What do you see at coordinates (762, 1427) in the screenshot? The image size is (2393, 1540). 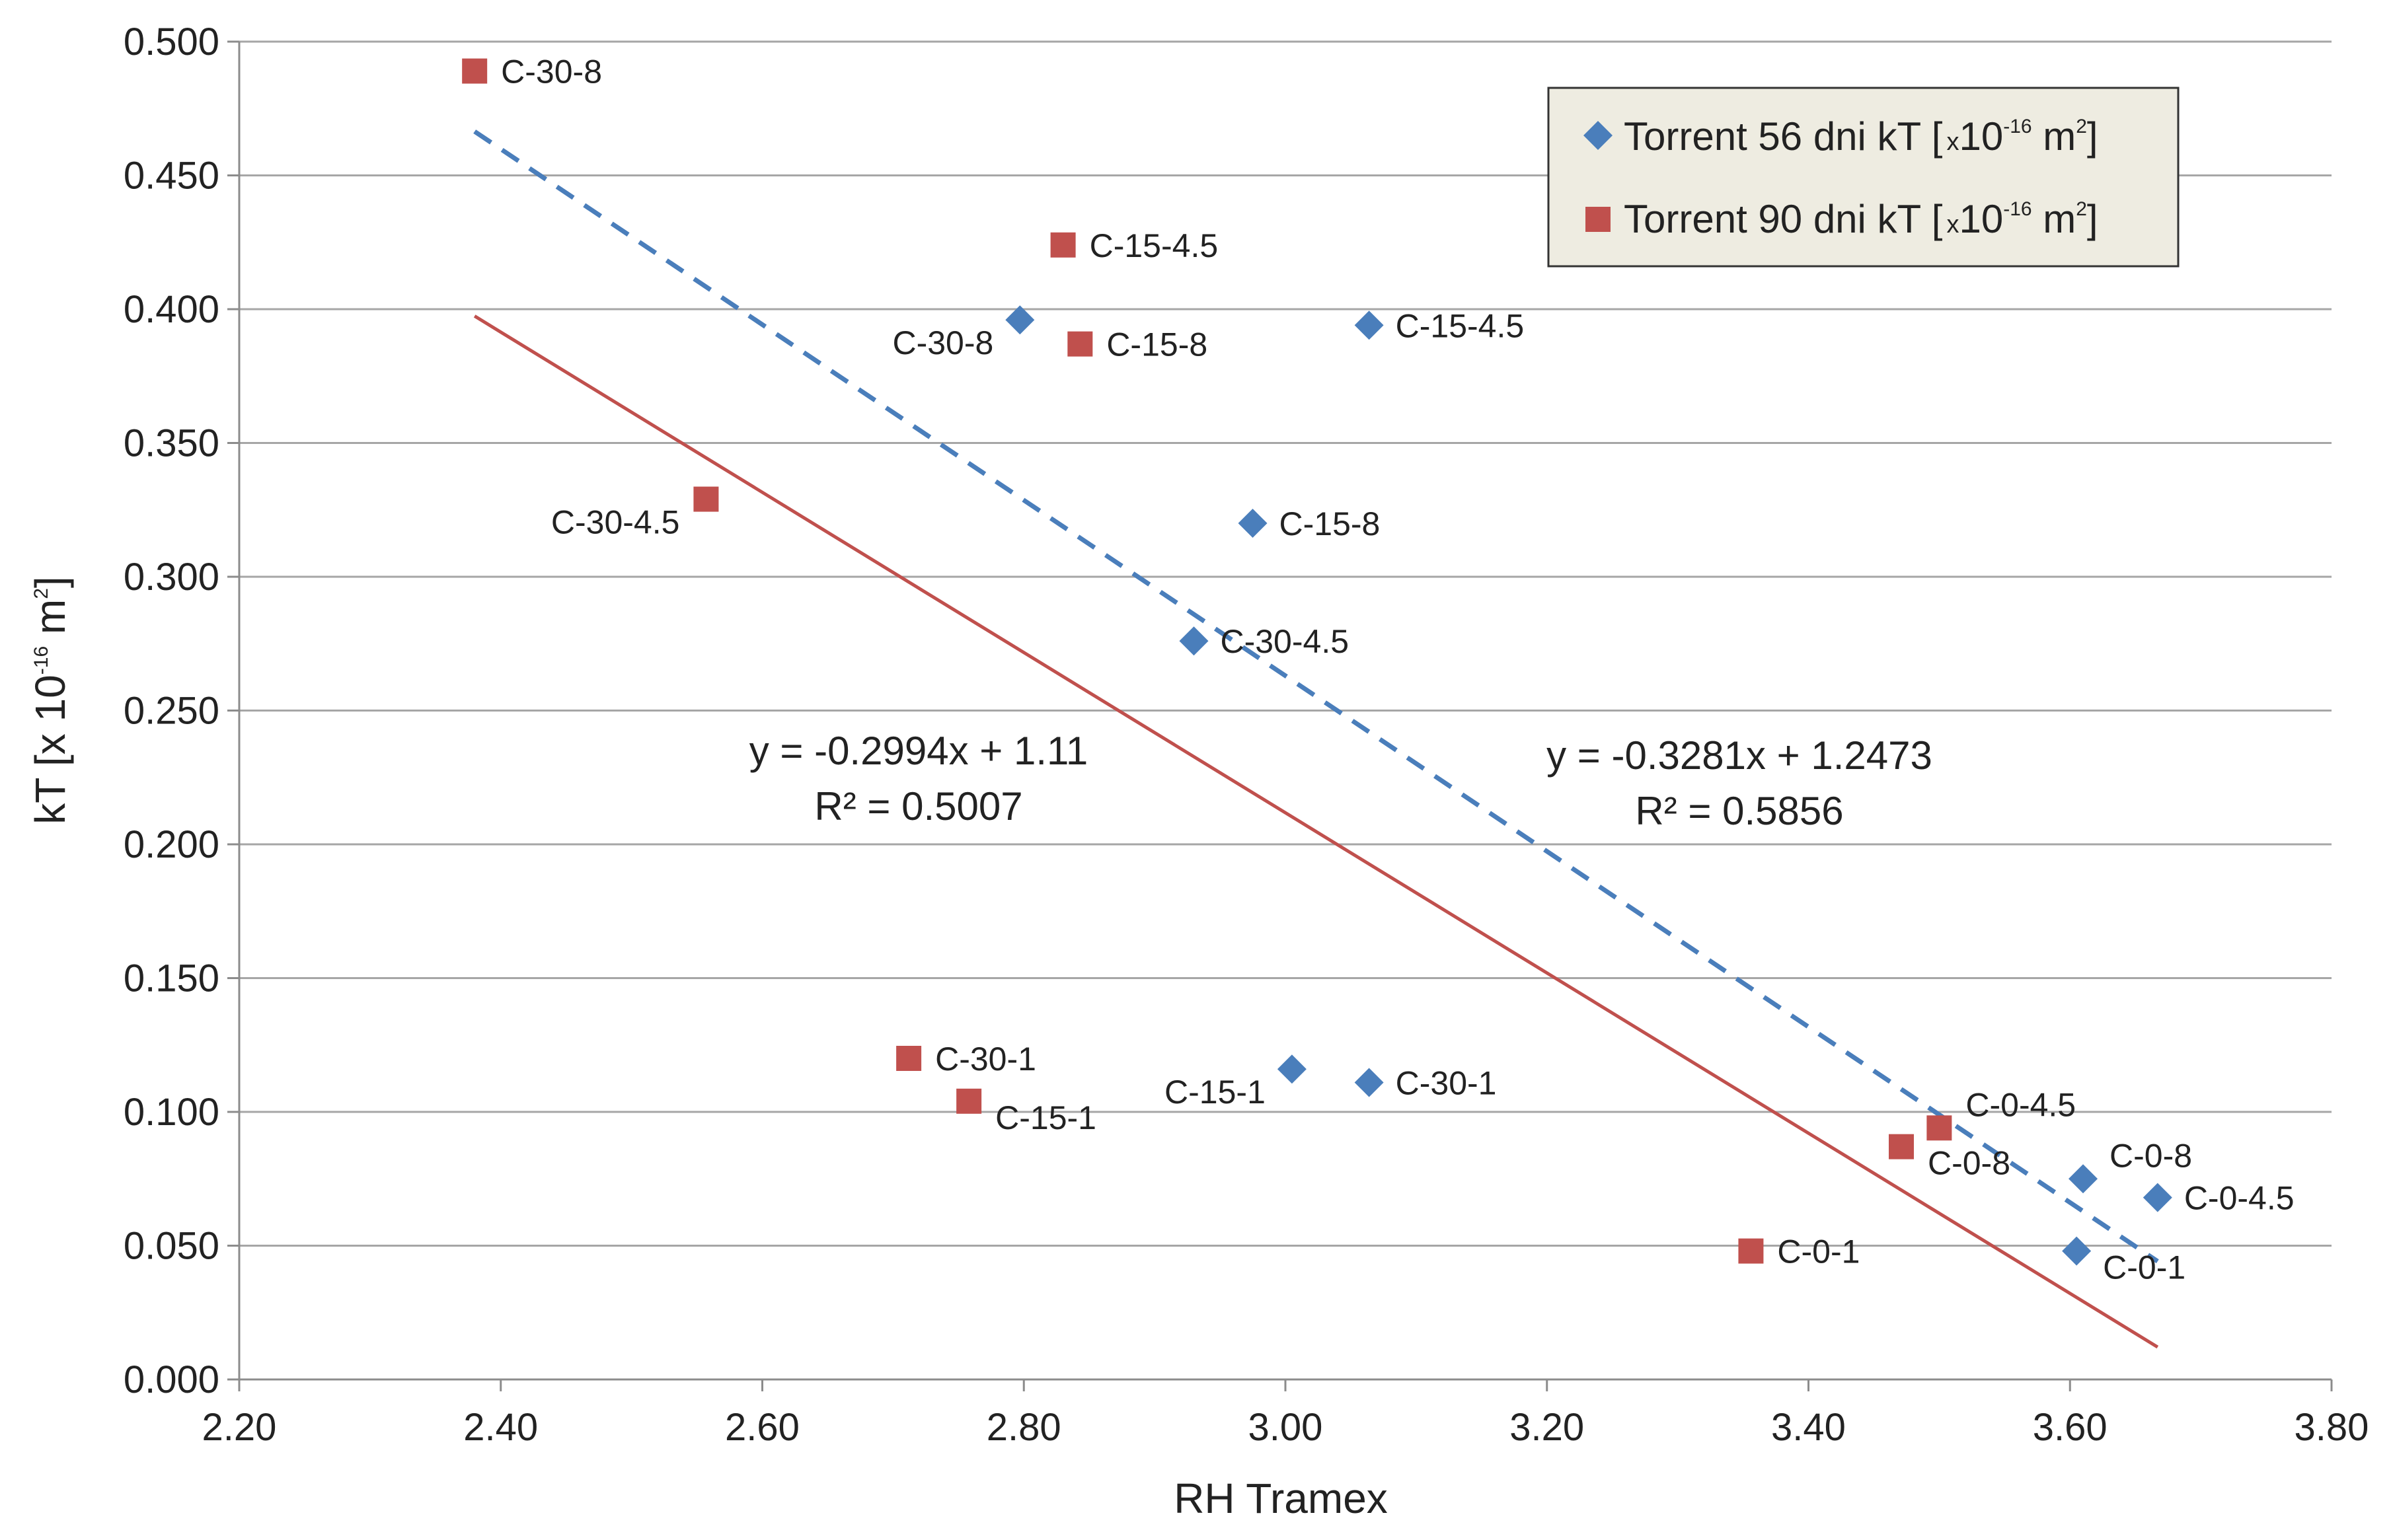 I see `x-tick-label: 2.60` at bounding box center [762, 1427].